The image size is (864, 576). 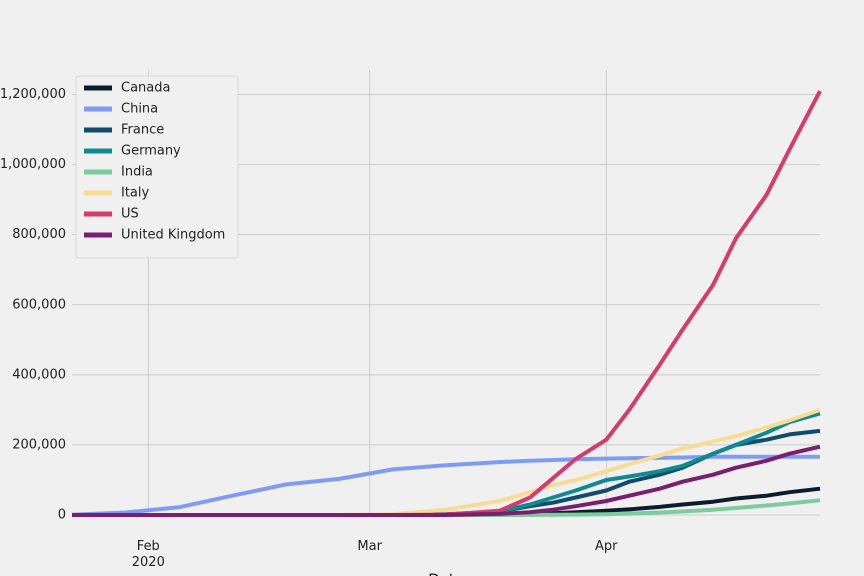 I want to click on y-tick-label: 400,000, so click(x=39, y=374).